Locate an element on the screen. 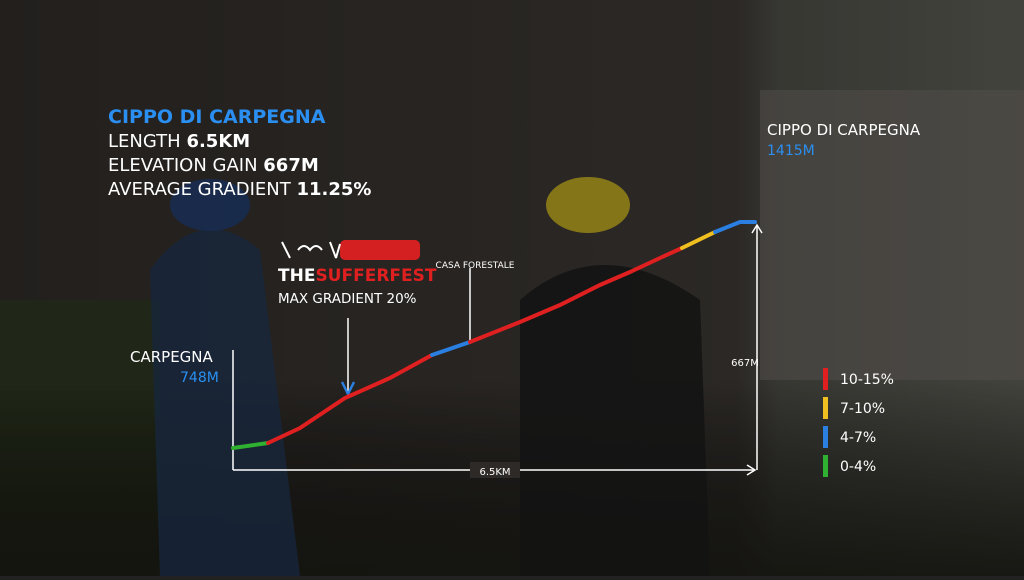 The height and width of the screenshot is (580, 1024). stat-line: AVERAGE GRADIENT 11.25% is located at coordinates (239, 189).